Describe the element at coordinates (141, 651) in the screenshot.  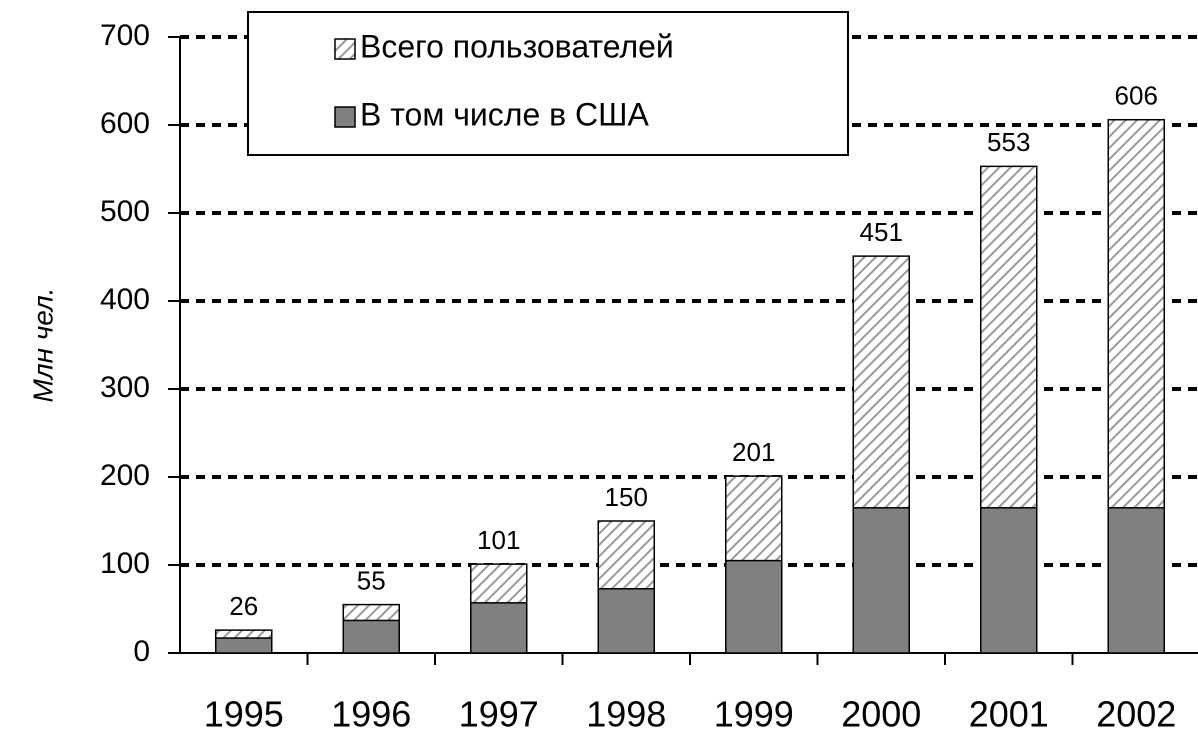
I see `y-tick-label: 0` at that location.